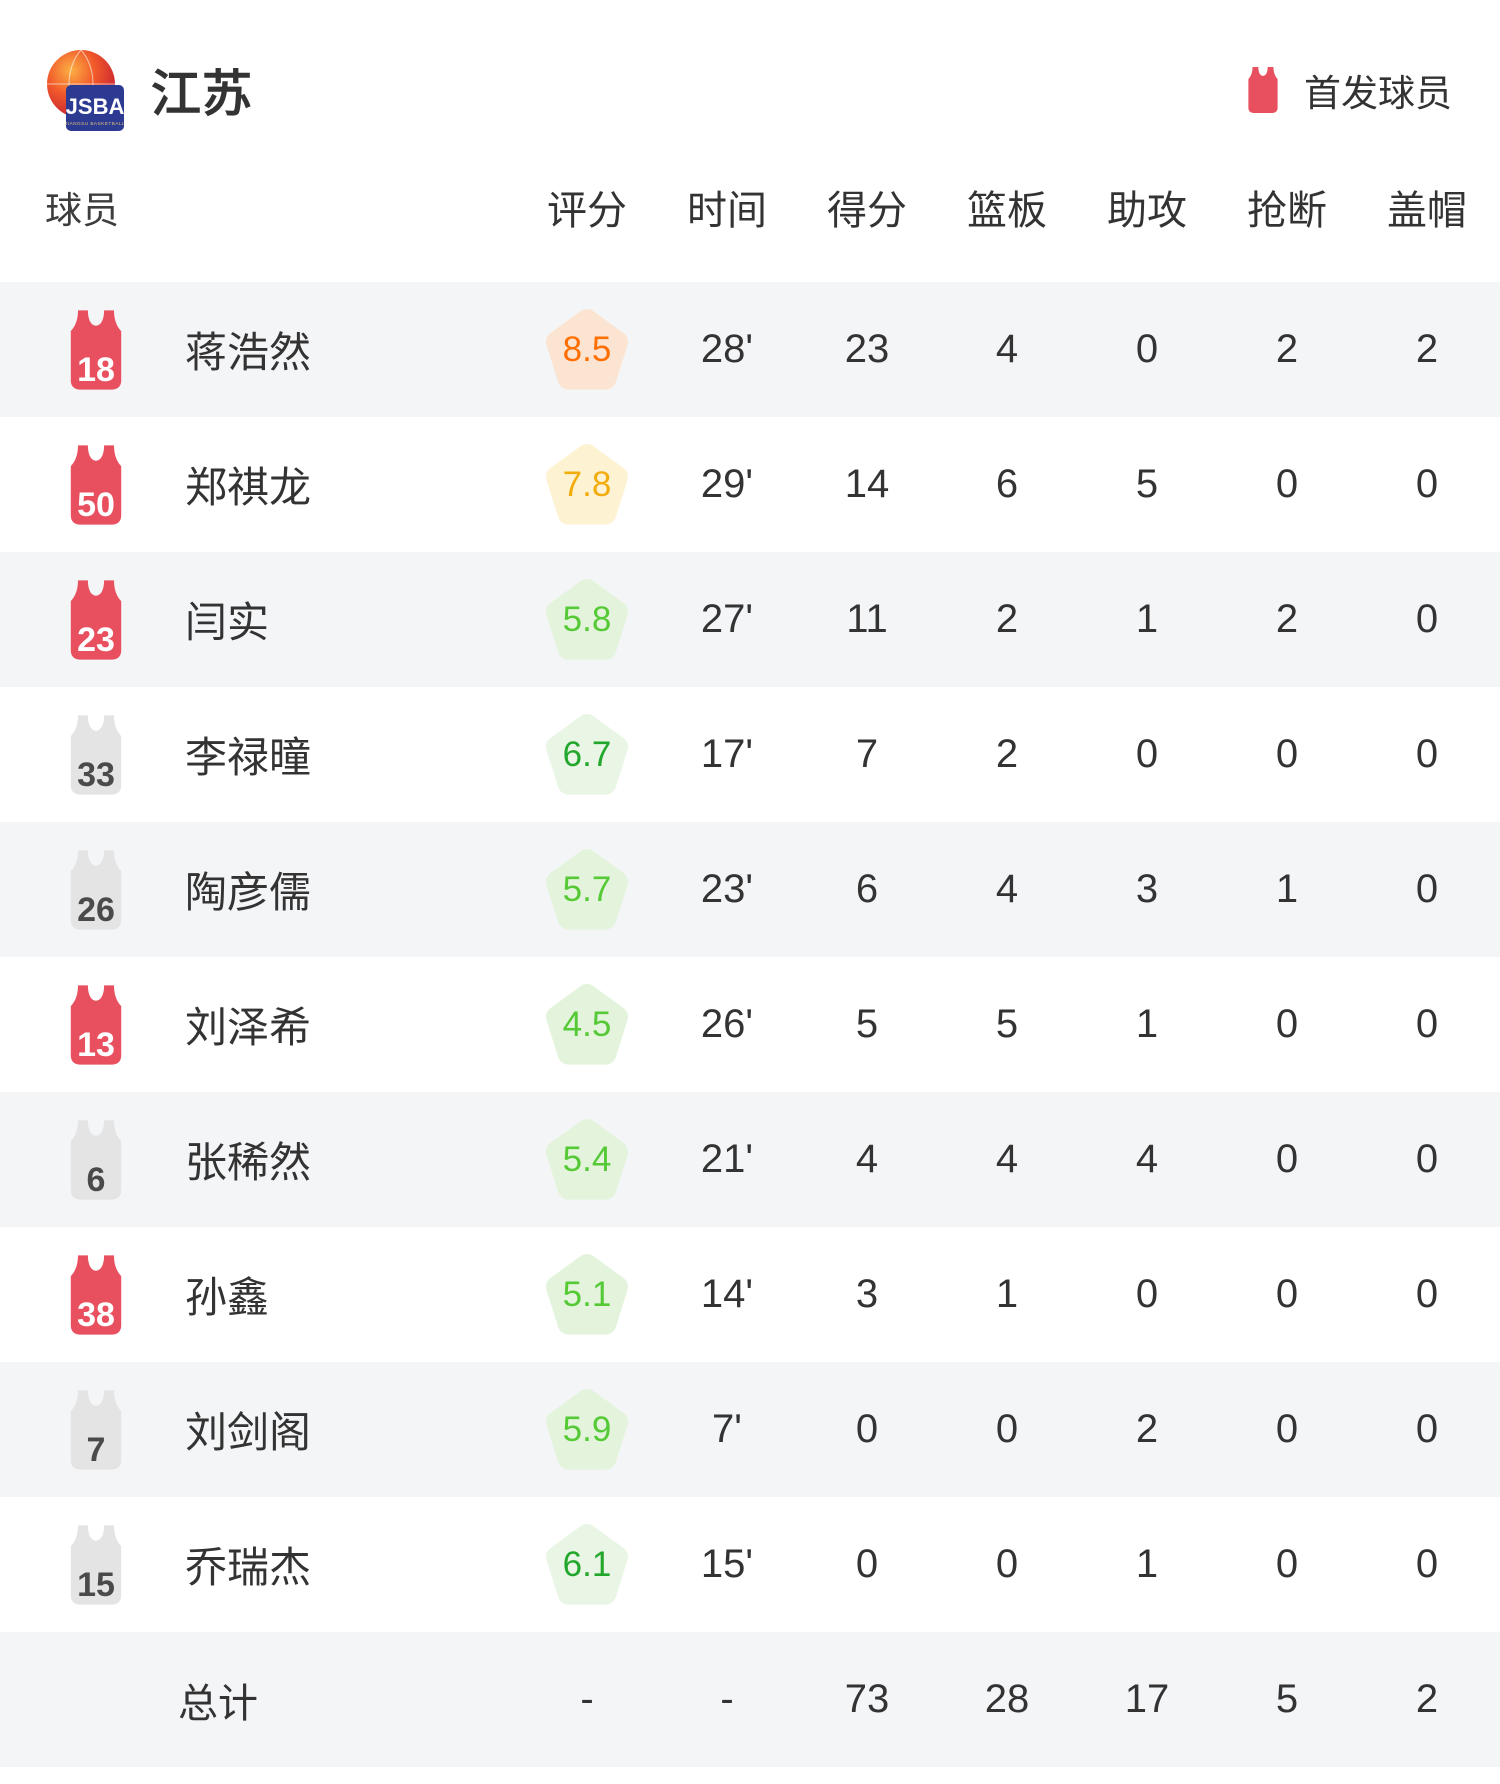  I want to click on logo-badge, so click(95, 108).